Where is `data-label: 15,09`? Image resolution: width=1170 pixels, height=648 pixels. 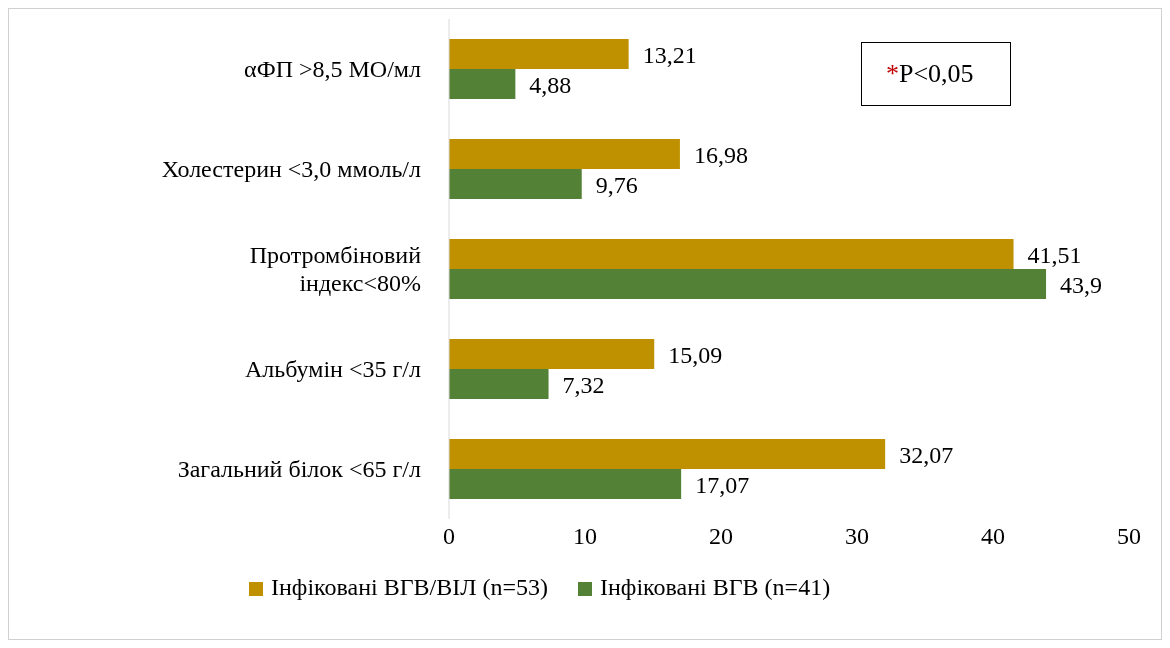 data-label: 15,09 is located at coordinates (695, 354).